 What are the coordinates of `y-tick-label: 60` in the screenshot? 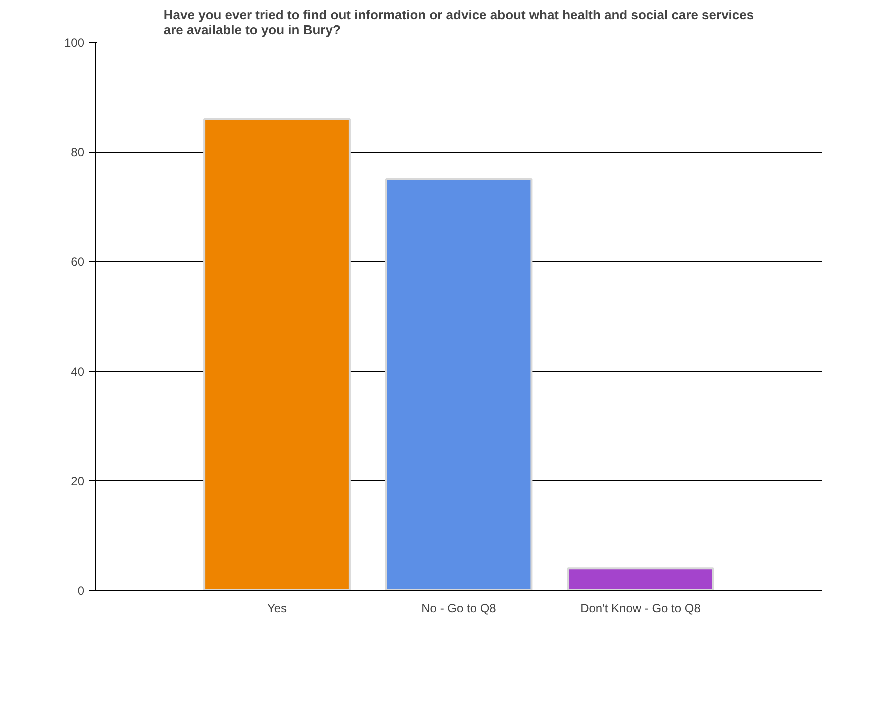 It's located at (78, 262).